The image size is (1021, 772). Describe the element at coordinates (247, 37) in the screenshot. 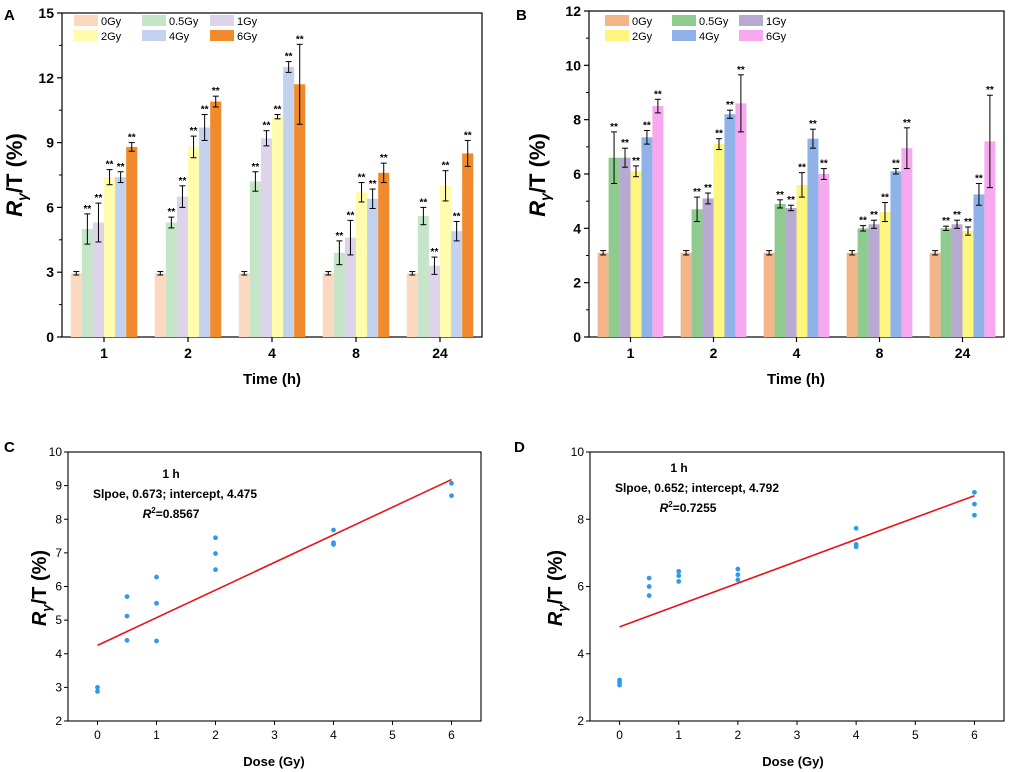

I see `legend-label: 6Gy` at that location.